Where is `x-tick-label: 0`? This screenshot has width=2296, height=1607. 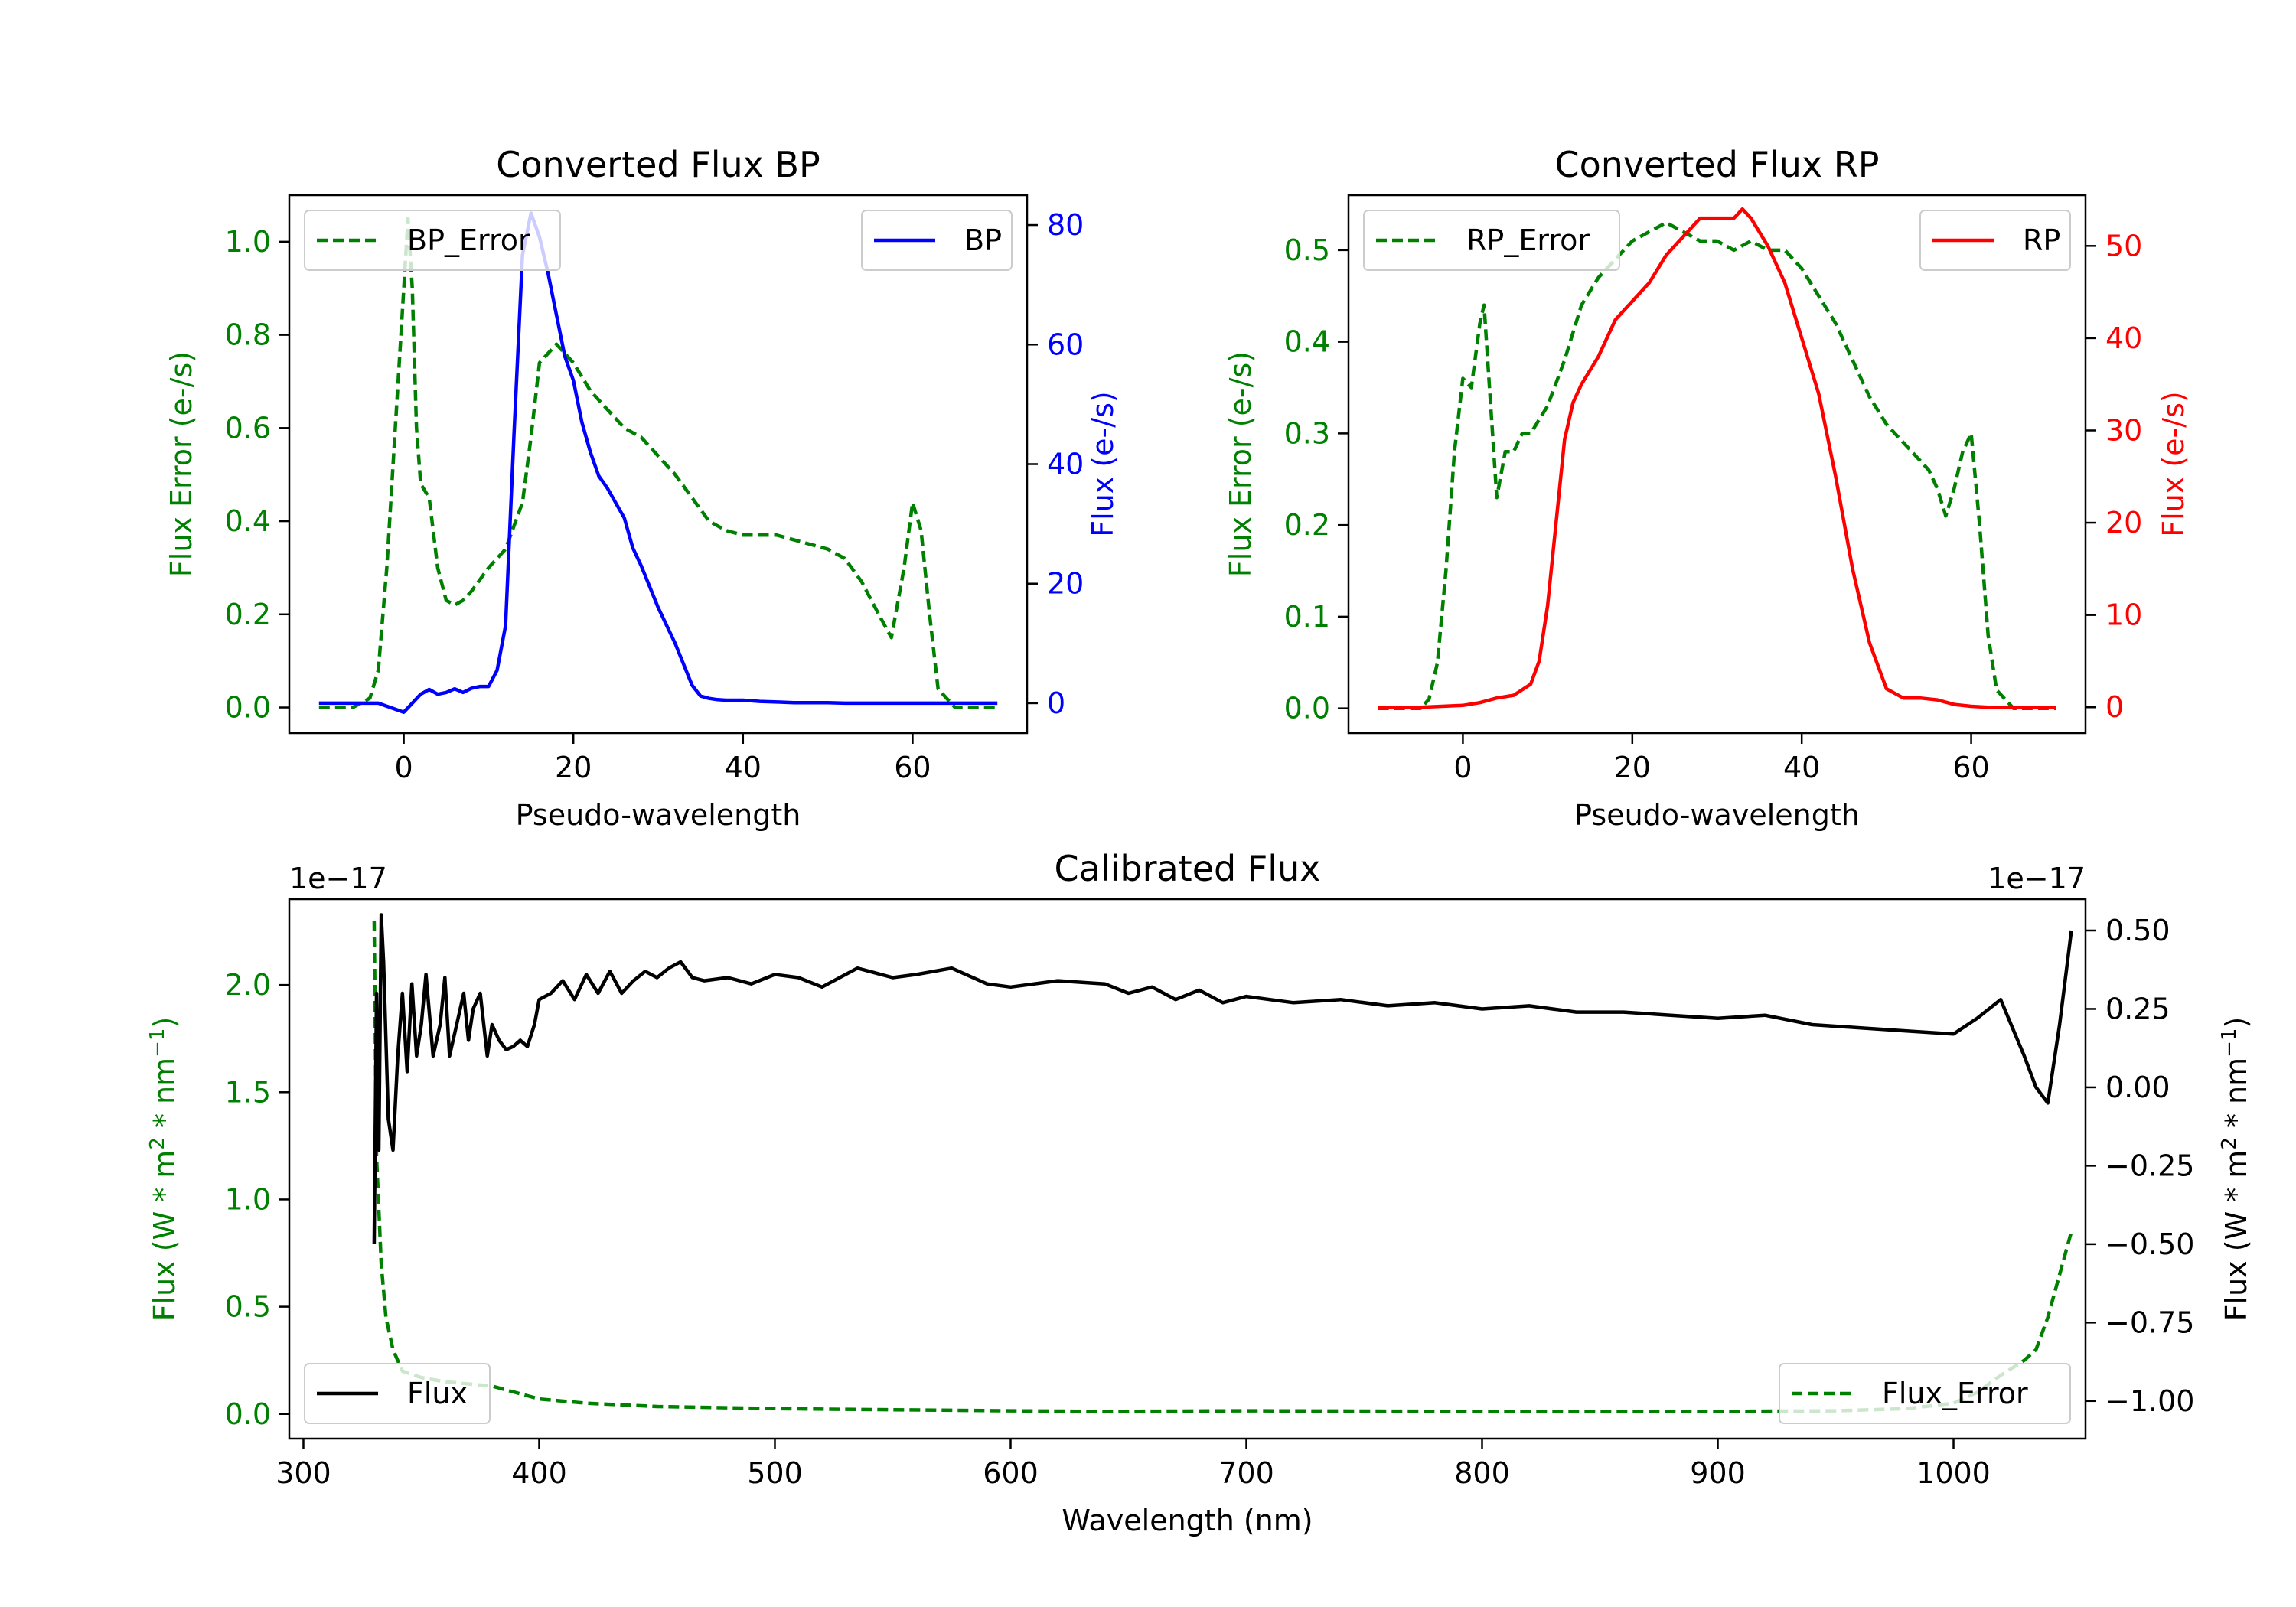 x-tick-label: 0 is located at coordinates (403, 767).